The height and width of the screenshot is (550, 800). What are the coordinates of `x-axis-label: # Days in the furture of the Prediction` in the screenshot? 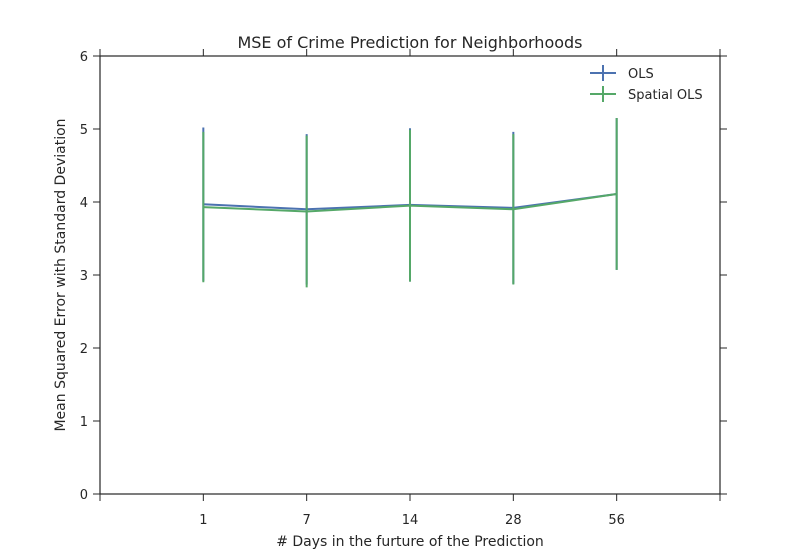 It's located at (410, 542).